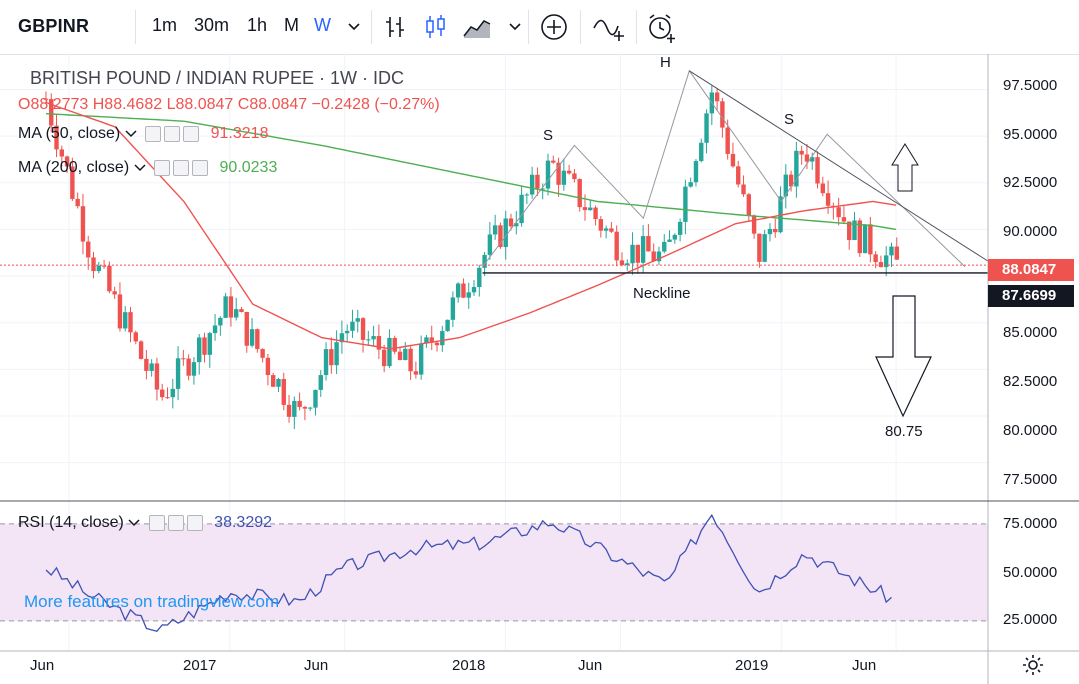 This screenshot has width=1079, height=684. What do you see at coordinates (548, 135) in the screenshot?
I see `shoulder-left-label: S` at bounding box center [548, 135].